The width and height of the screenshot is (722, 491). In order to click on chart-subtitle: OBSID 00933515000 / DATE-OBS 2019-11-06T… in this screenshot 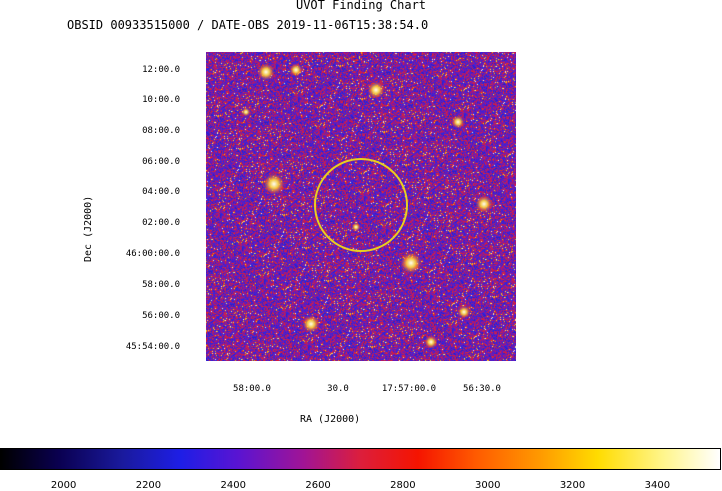, I will do `click(248, 25)`.